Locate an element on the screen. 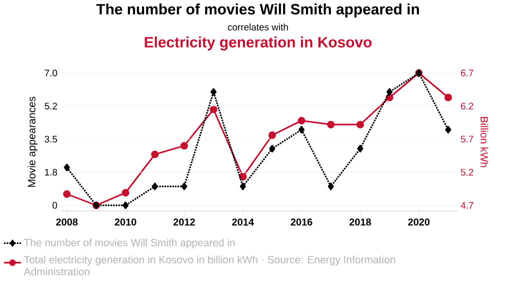 The height and width of the screenshot is (290, 516). y-tick-label: 1.8 is located at coordinates (51, 172).